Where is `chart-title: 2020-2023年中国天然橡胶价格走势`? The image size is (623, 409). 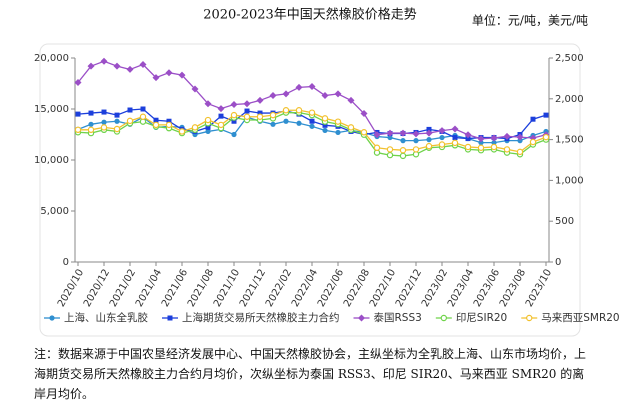 chart-title: 2020-2023年中国天然橡胶价格走势 is located at coordinates (310, 15).